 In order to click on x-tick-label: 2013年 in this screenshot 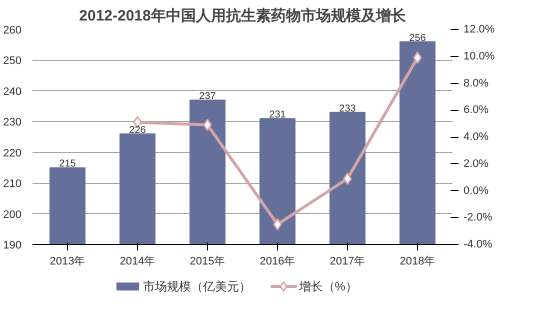, I will do `click(68, 262)`.